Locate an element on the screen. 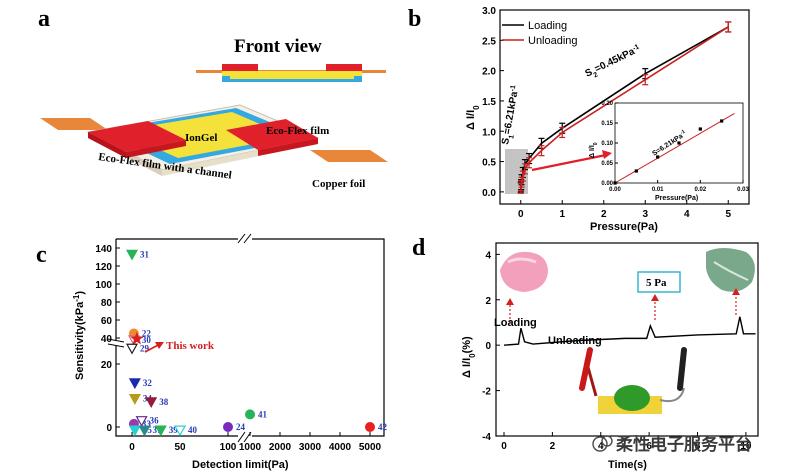 Image resolution: width=794 pixels, height=475 pixels. panel-b-letter: b is located at coordinates (414, 19).